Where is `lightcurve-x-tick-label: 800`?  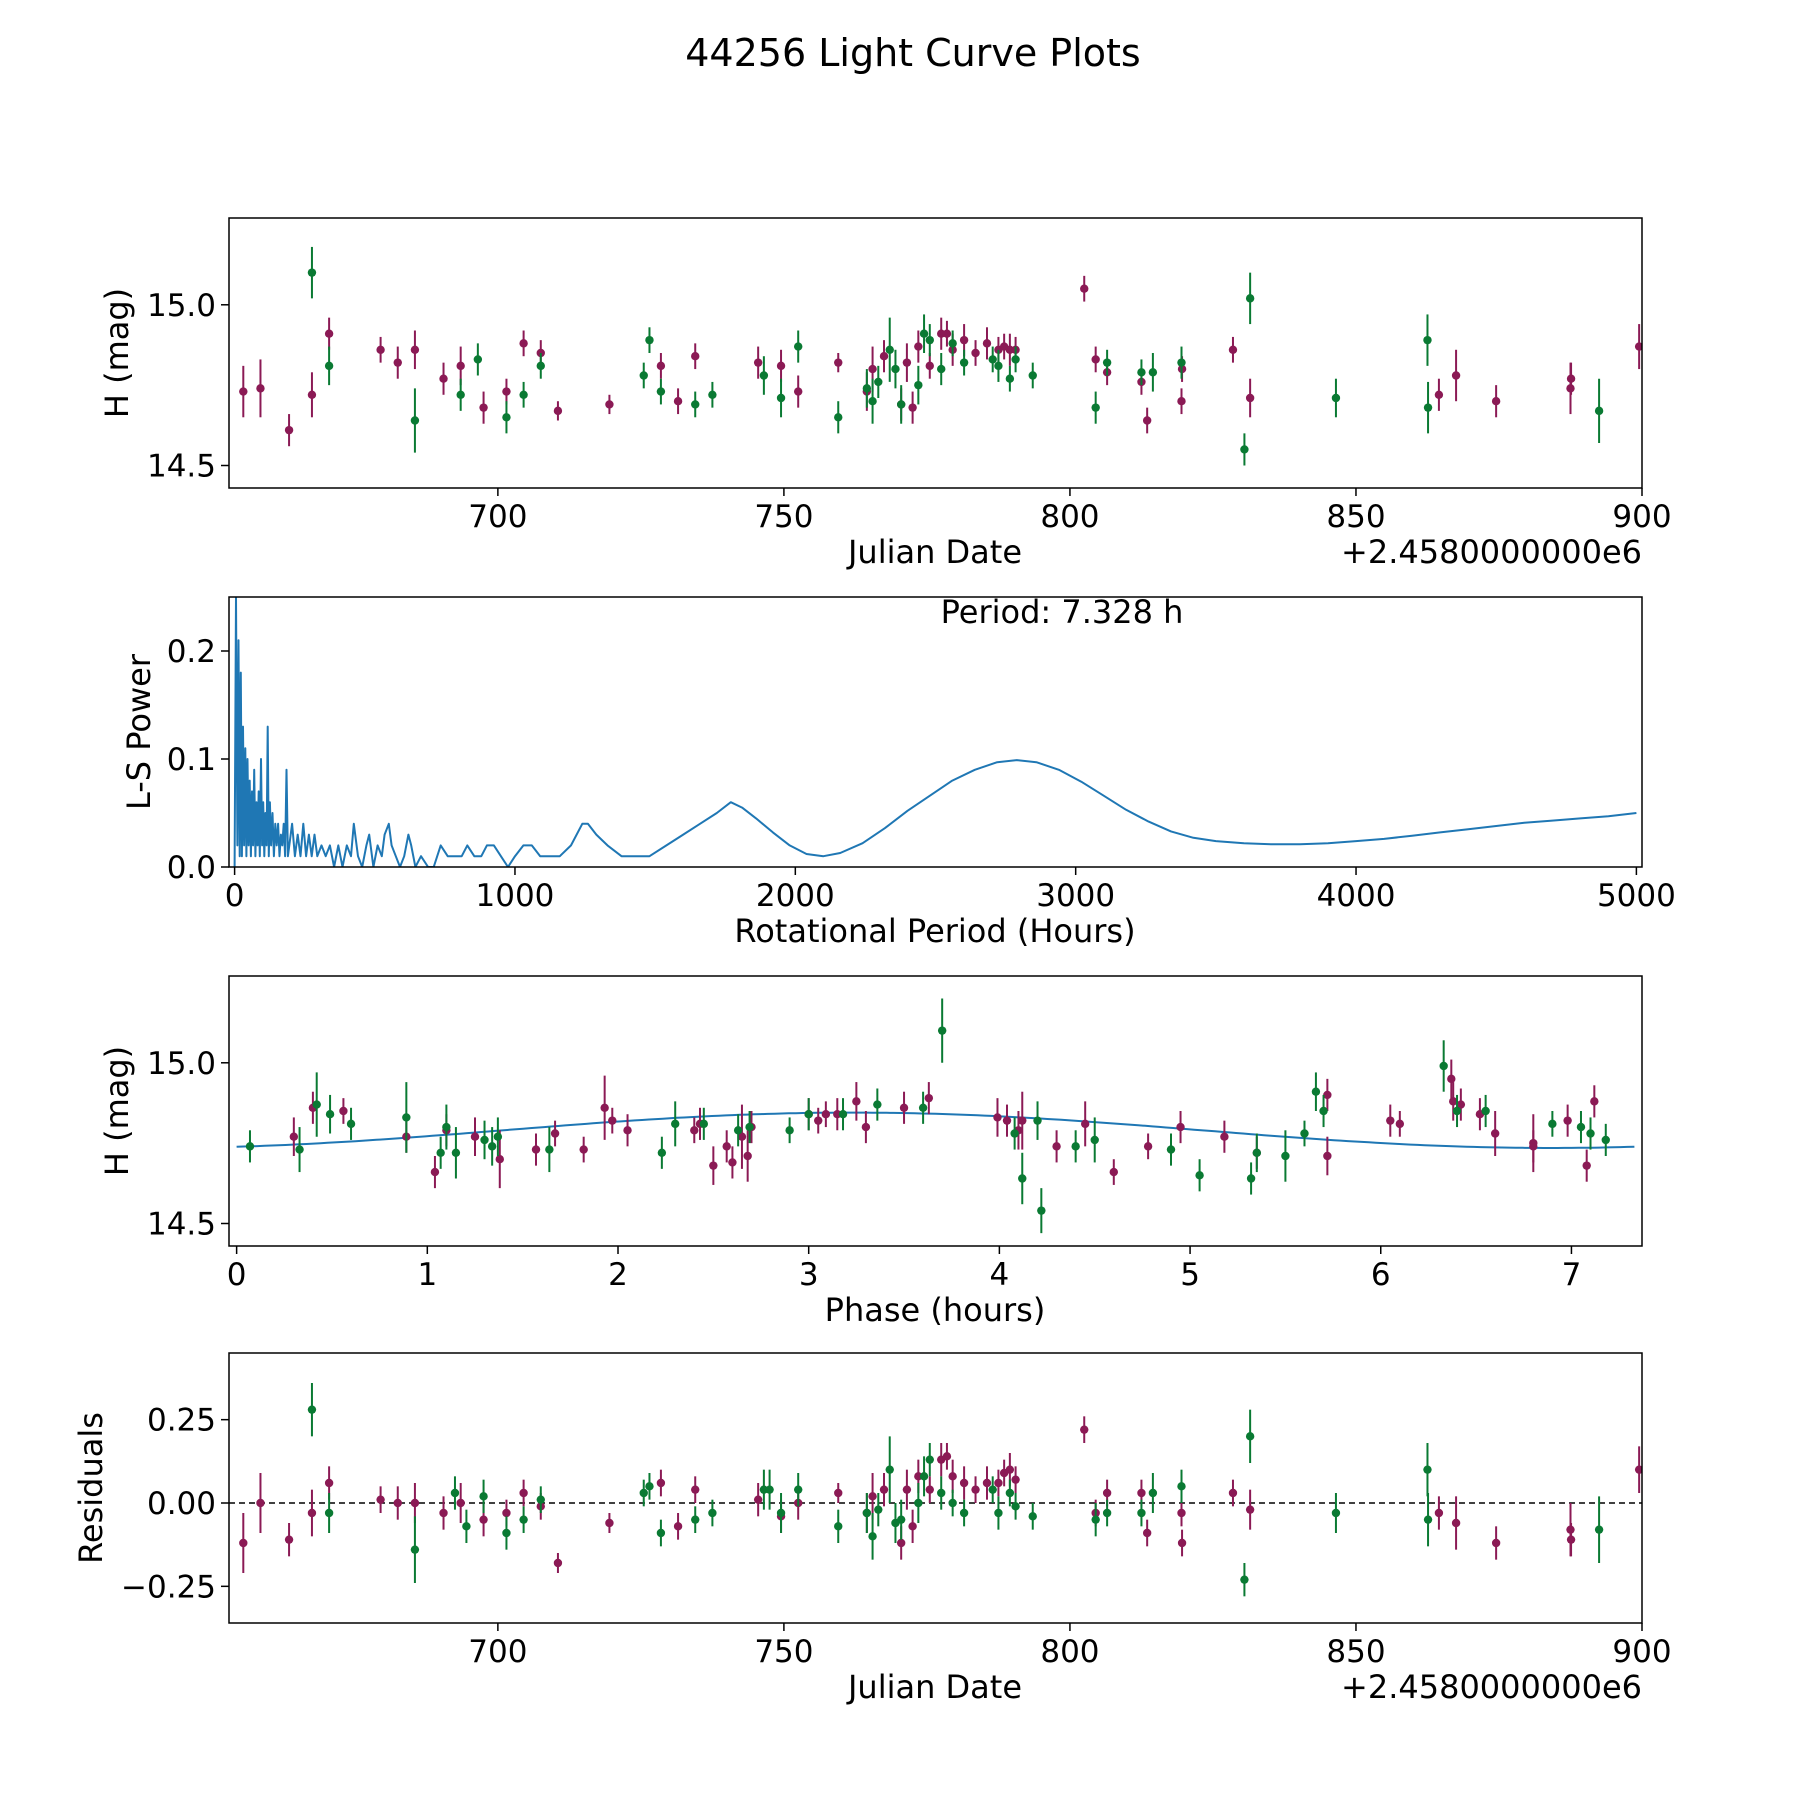 lightcurve-x-tick-label: 800 is located at coordinates (1069, 517).